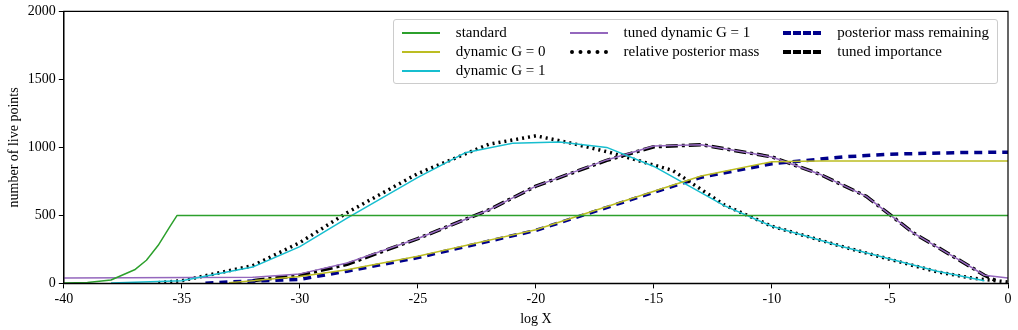 This screenshot has width=1018, height=330. Describe the element at coordinates (1008, 299) in the screenshot. I see `x-tick-label: 0` at that location.